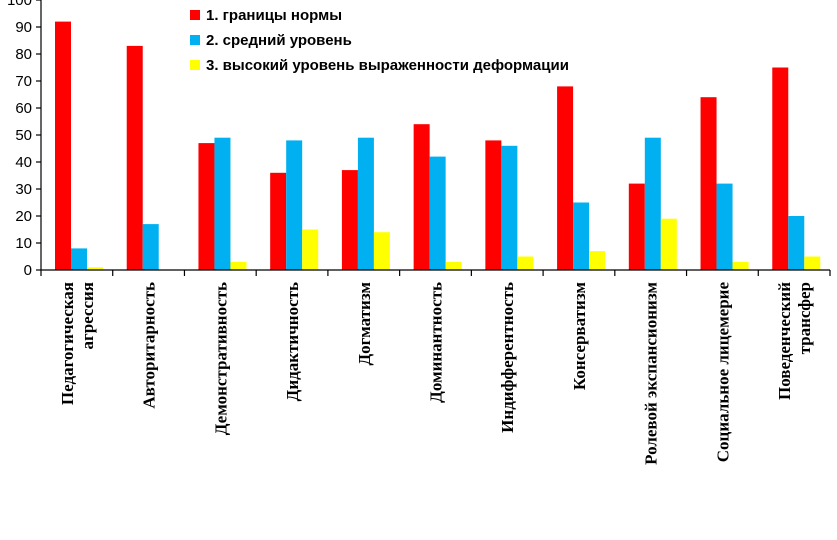  What do you see at coordinates (421, 197) in the screenshot?
I see `bar-s1-c6` at bounding box center [421, 197].